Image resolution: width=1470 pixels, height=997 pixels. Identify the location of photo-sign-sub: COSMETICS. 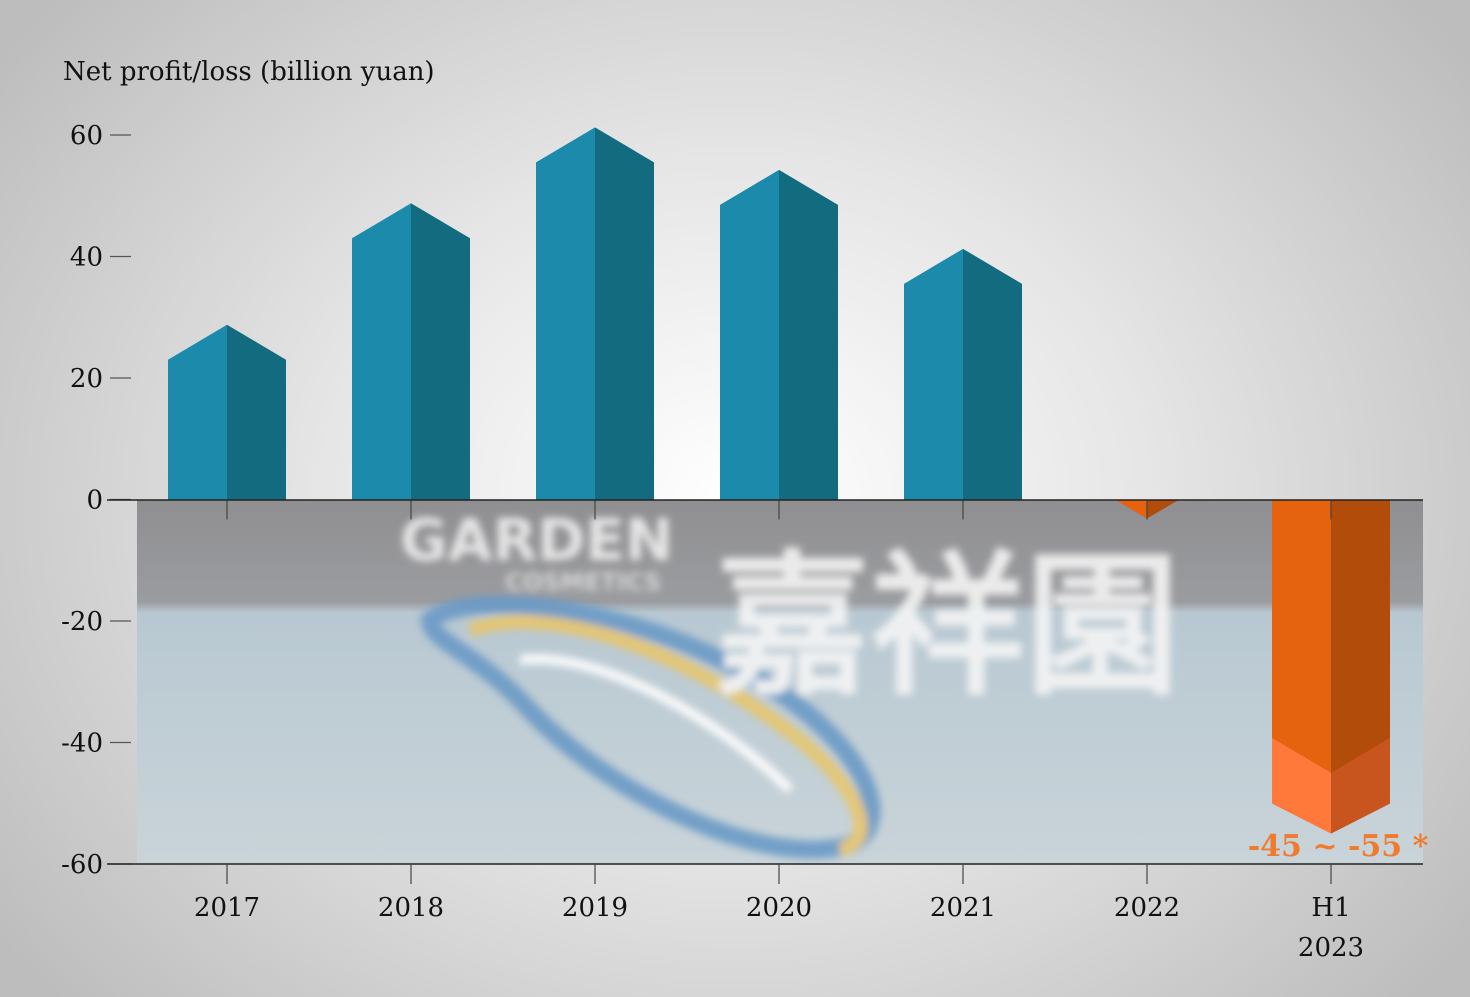
(583, 582).